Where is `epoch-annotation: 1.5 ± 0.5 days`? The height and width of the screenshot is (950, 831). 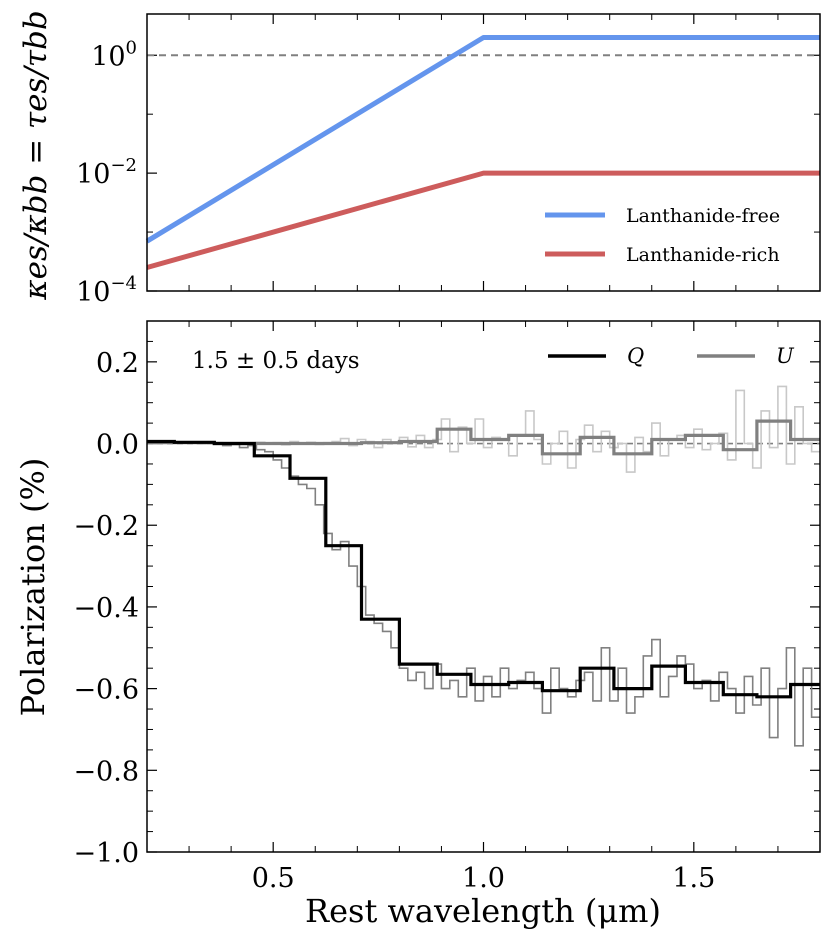
epoch-annotation: 1.5 ± 0.5 days is located at coordinates (276, 361).